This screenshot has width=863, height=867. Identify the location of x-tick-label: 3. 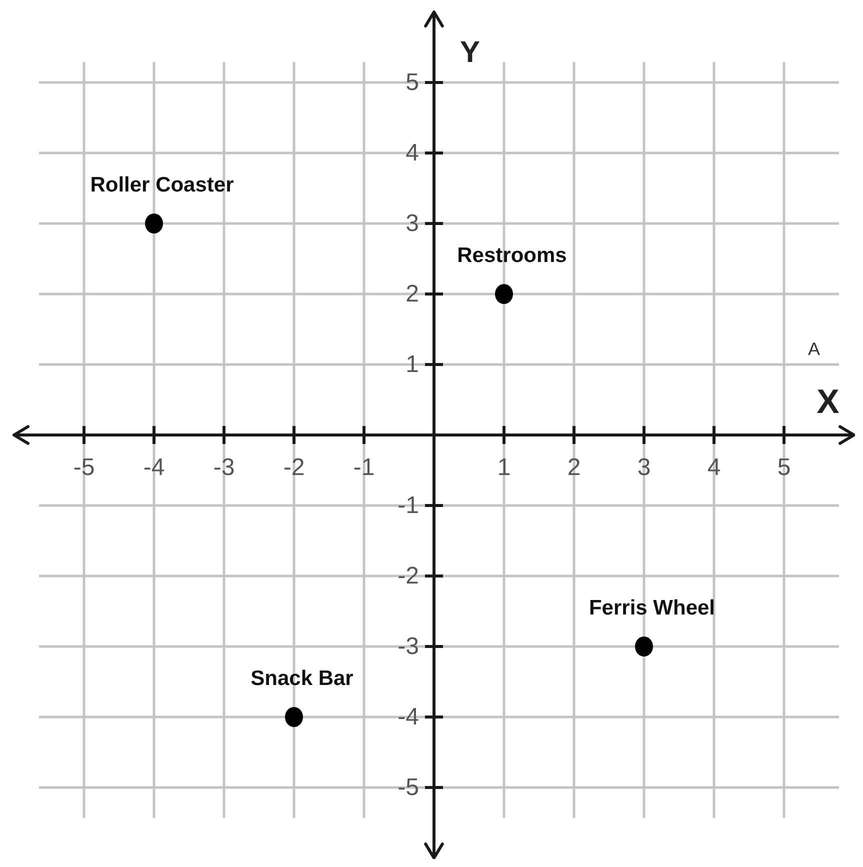
(644, 468).